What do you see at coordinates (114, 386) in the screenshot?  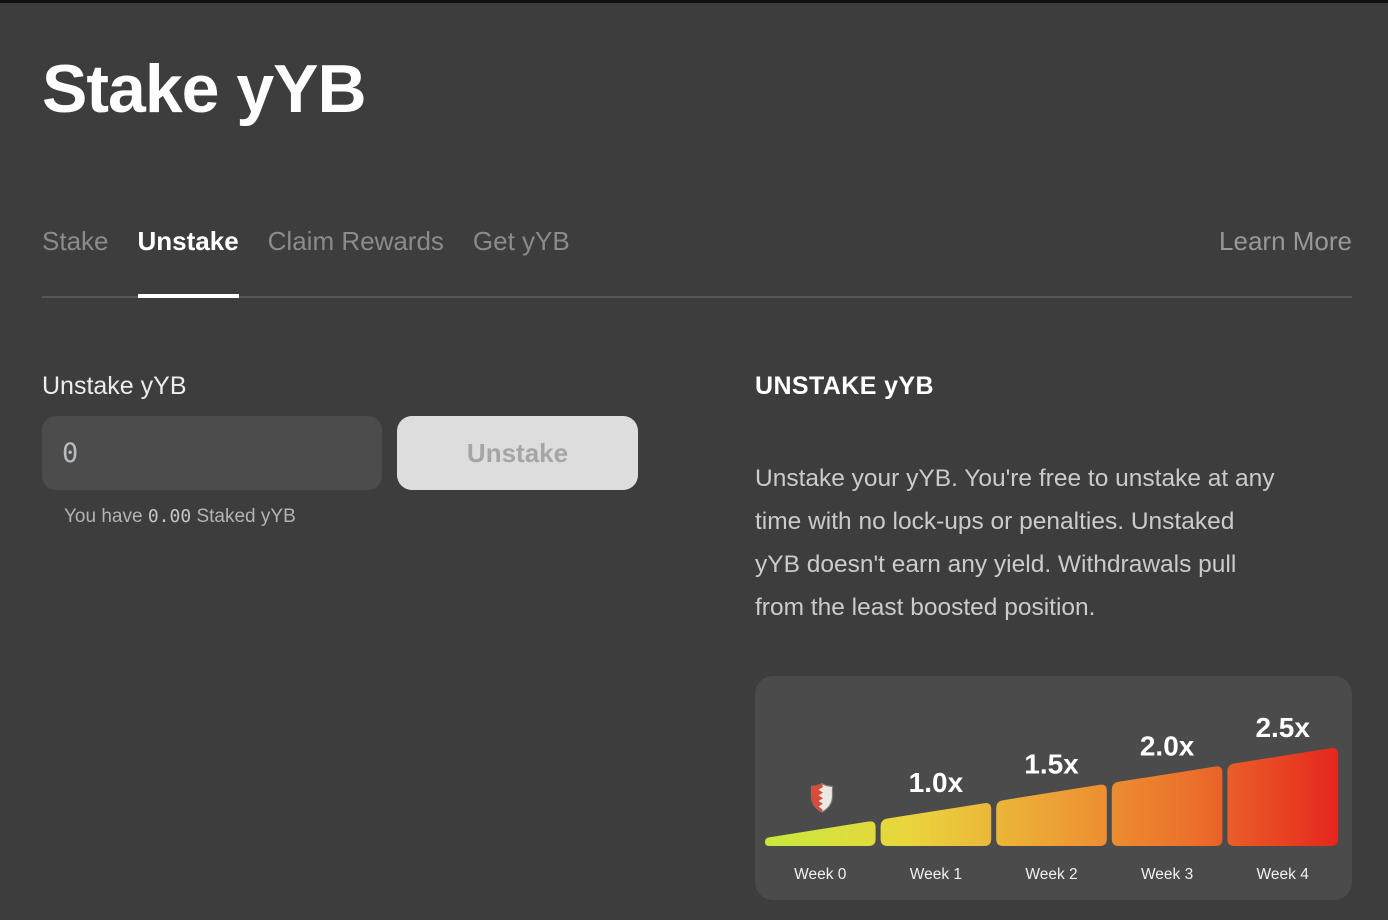 I see `unstake-form-label: Unstake yYB` at bounding box center [114, 386].